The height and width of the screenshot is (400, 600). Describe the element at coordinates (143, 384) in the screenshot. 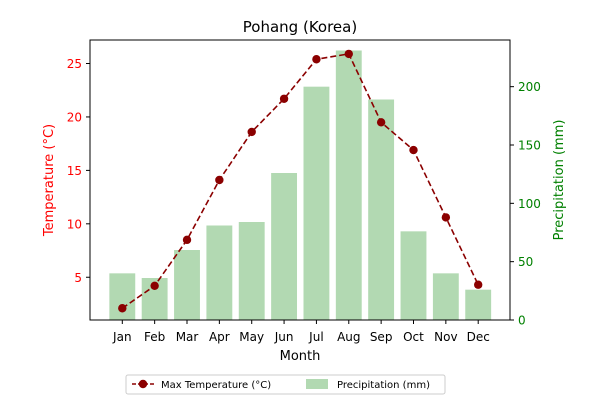

I see `legend-temperature-marker-icon` at that location.